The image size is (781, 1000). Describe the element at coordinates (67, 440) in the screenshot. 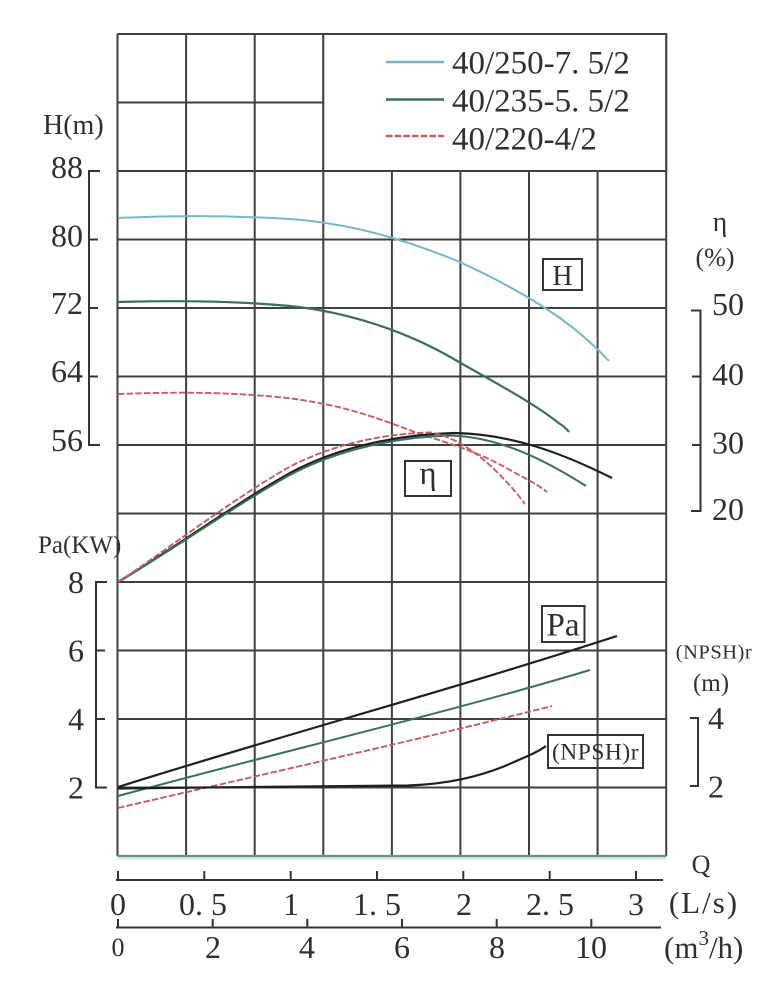

I see `svg-text: 56` at that location.